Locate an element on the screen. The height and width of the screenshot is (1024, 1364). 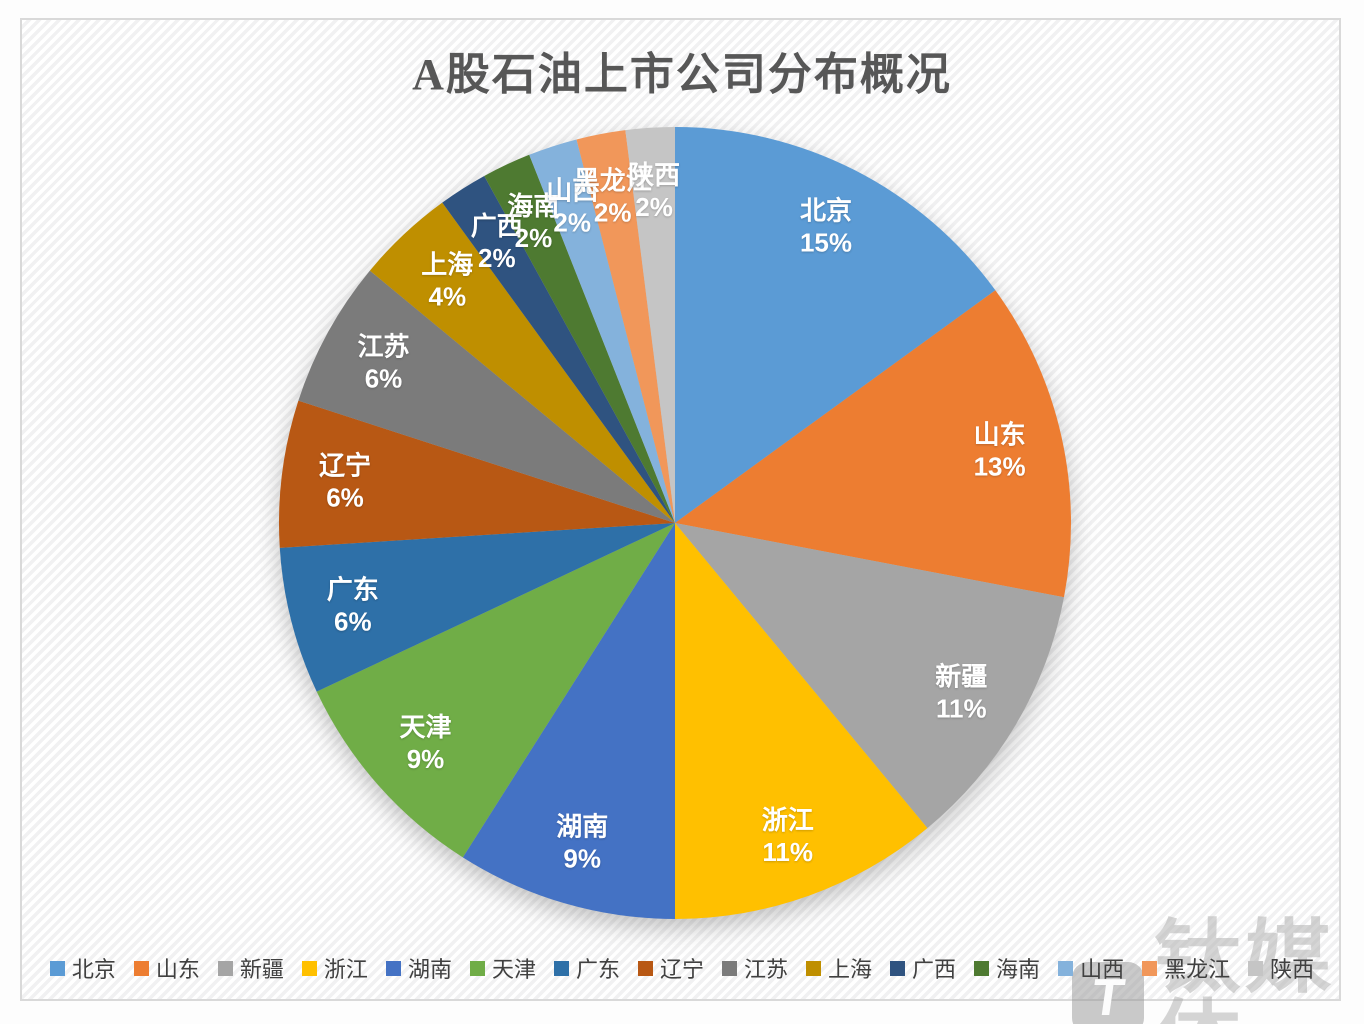
slice-label: 广东 6% is located at coordinates (353, 606).